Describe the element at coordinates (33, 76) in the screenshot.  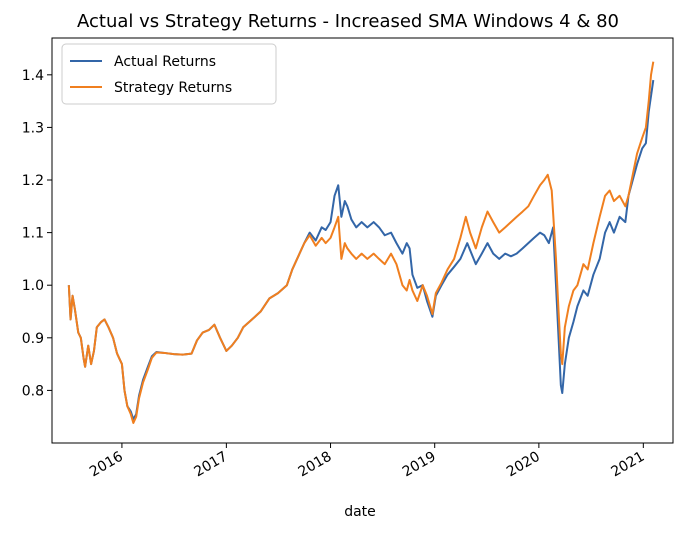
I see `y-tick-label: 1.4` at that location.